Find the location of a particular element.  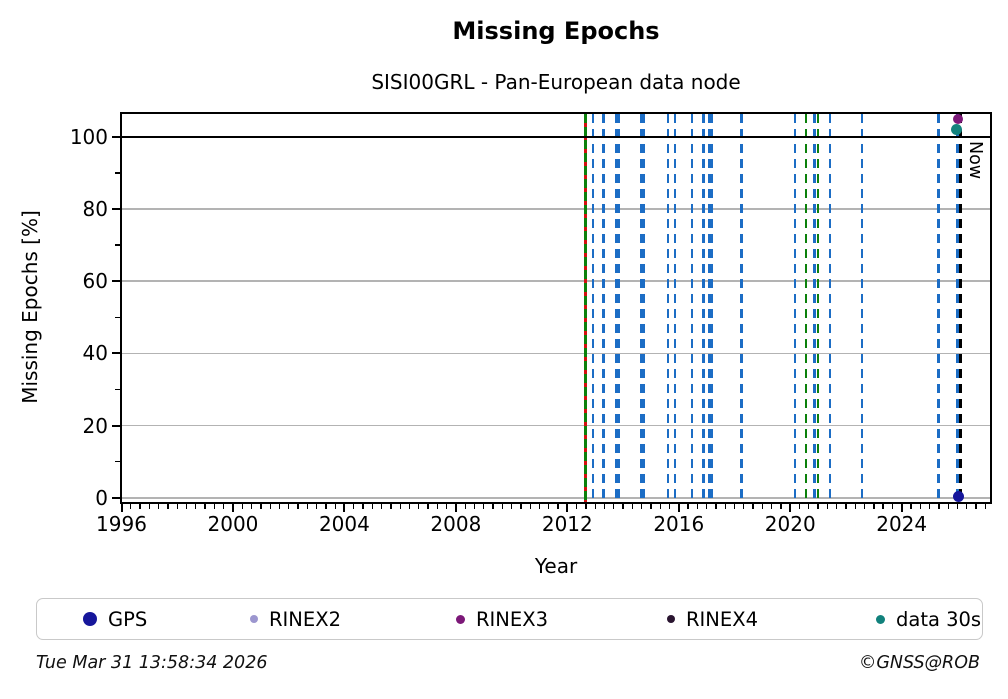

marker-gps is located at coordinates (959, 497).